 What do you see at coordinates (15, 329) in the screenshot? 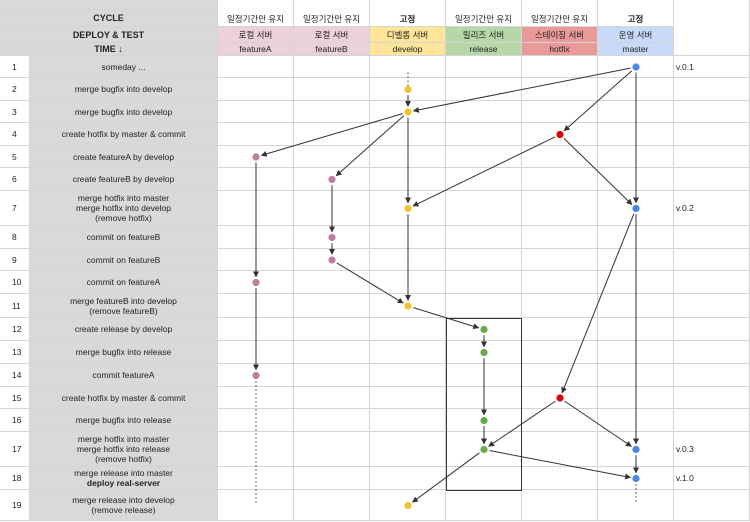
I see `row-number: 12` at bounding box center [15, 329].